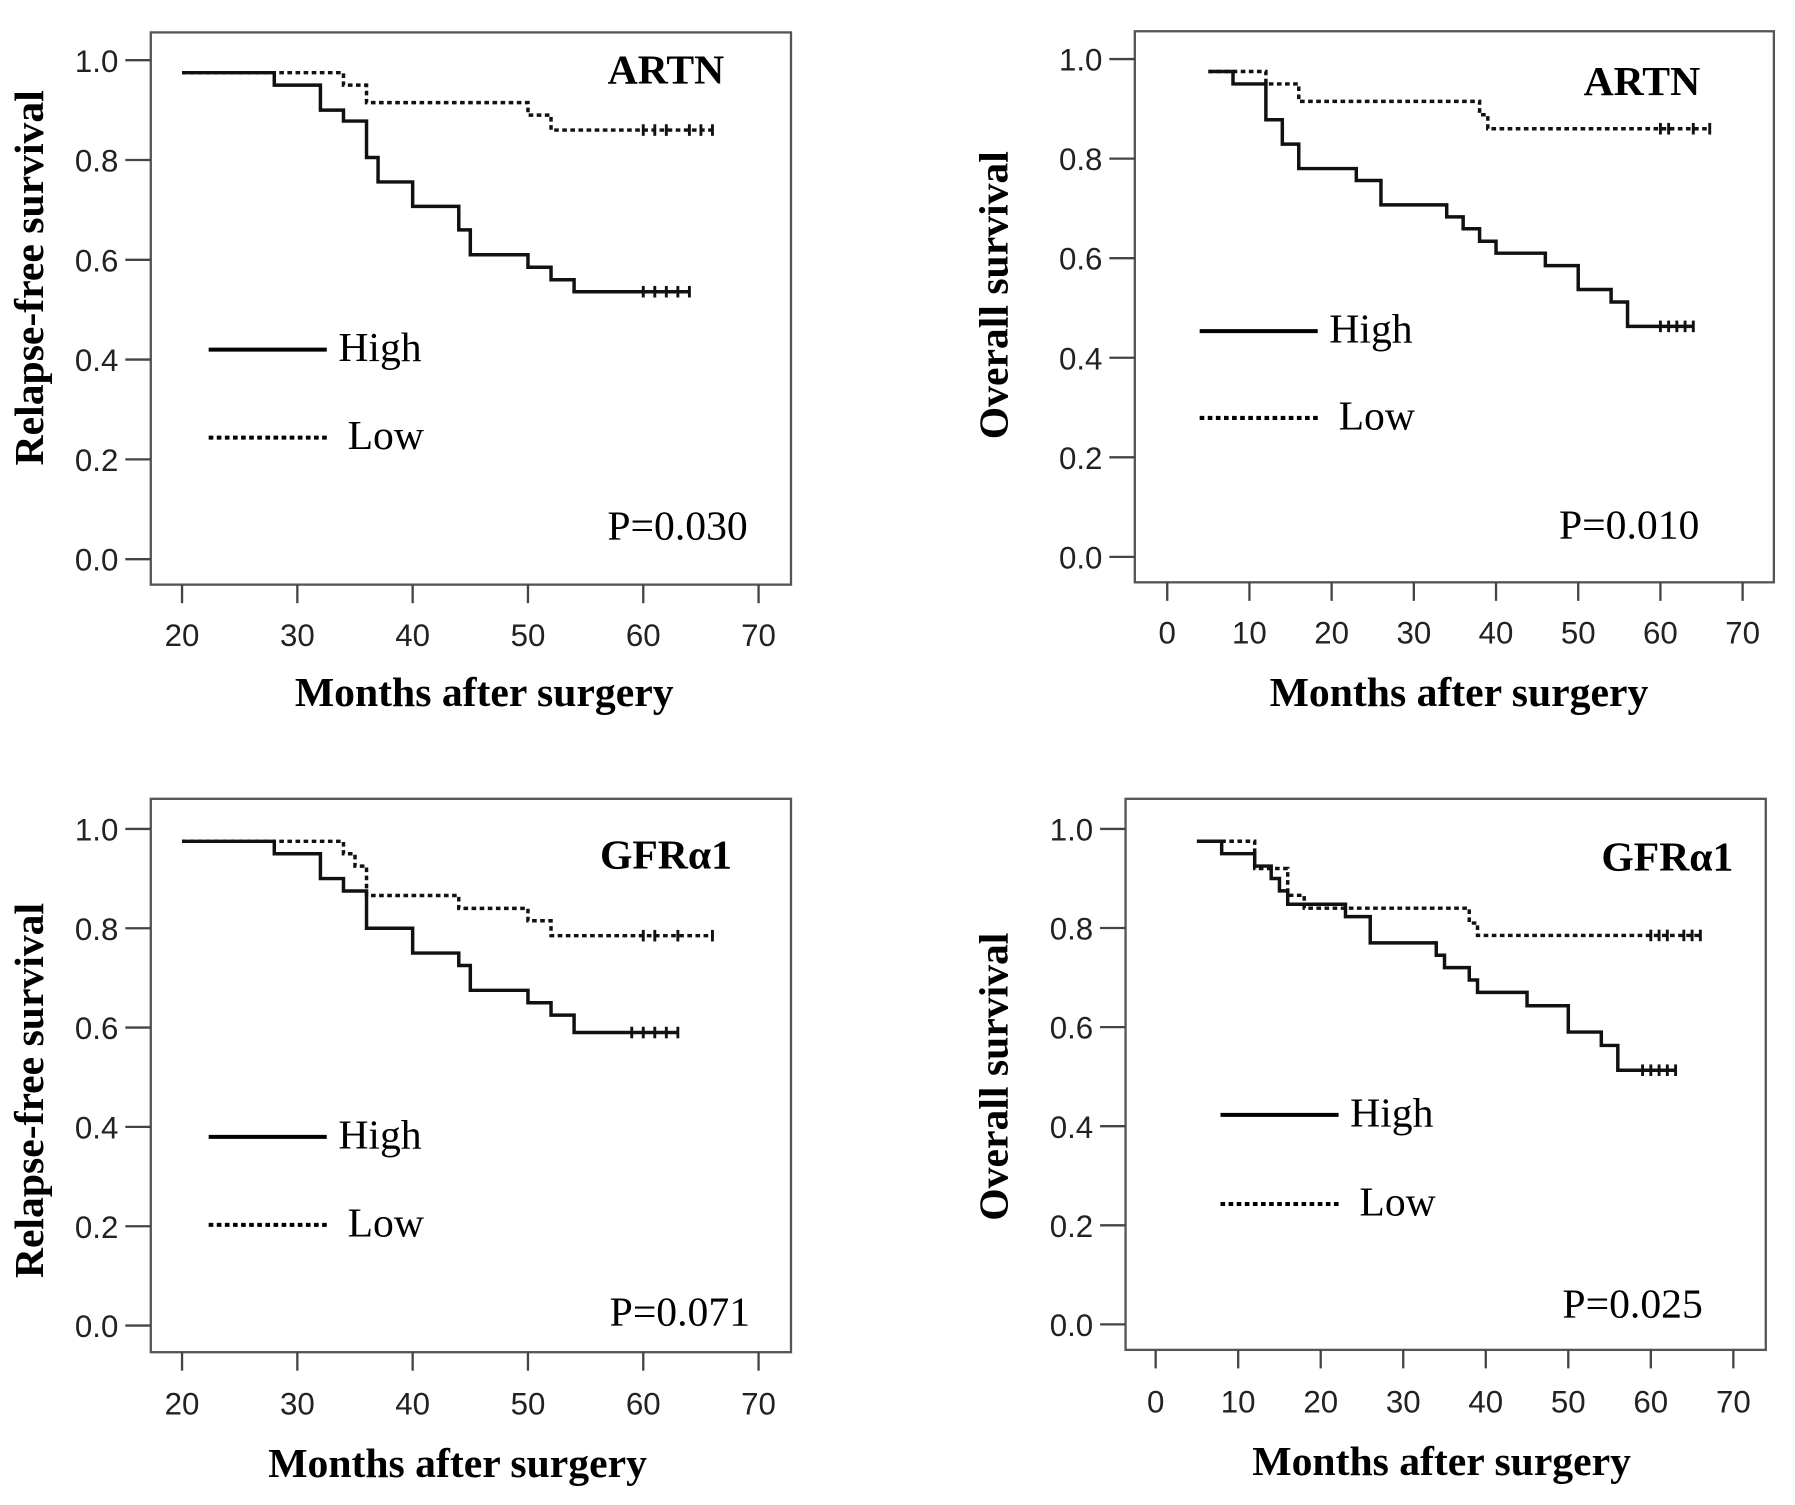 Image resolution: width=1795 pixels, height=1505 pixels. Describe the element at coordinates (1629, 525) in the screenshot. I see `p-value: P=0.010` at that location.